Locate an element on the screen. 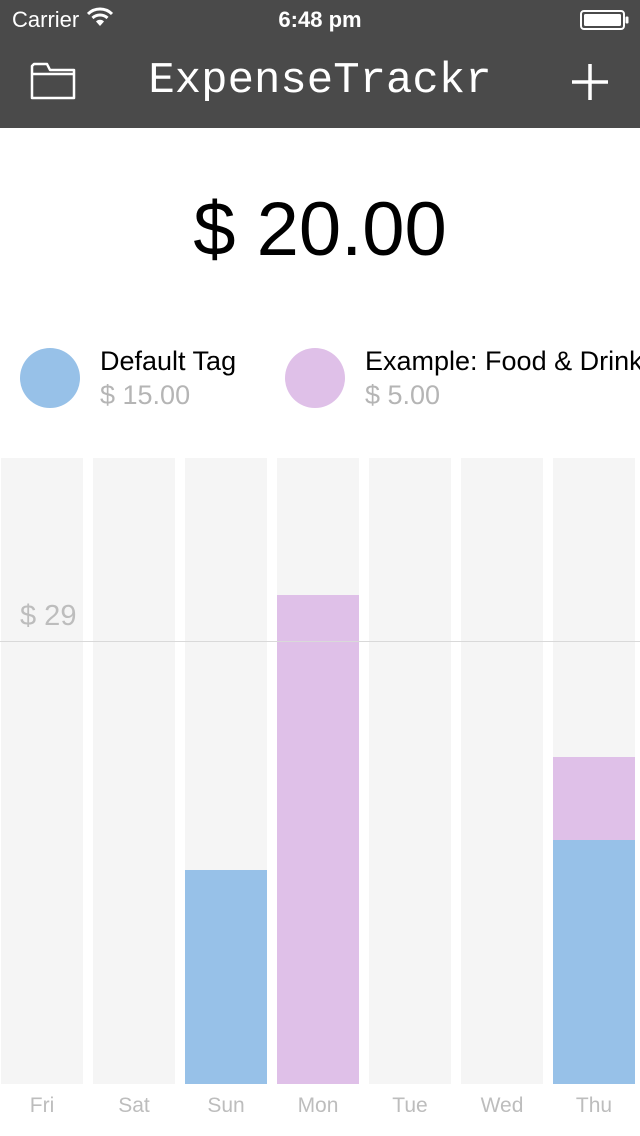 The height and width of the screenshot is (1136, 640). navigation-bar: ExpenseTrackr is located at coordinates (320, 84).